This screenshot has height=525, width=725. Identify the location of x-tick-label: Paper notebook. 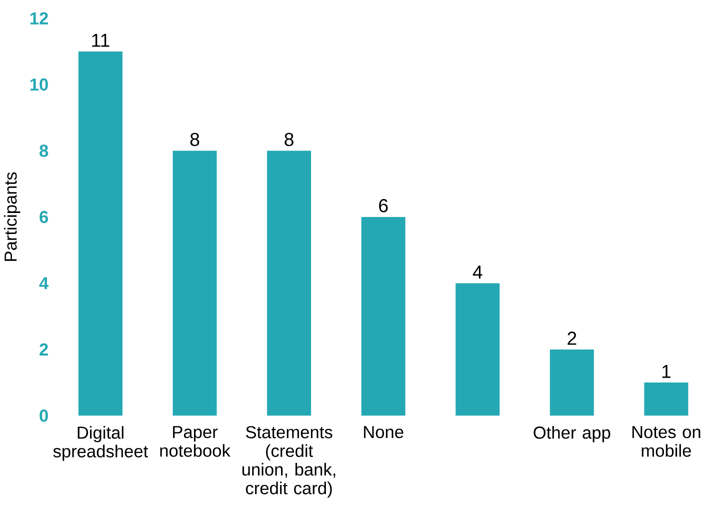
(195, 441).